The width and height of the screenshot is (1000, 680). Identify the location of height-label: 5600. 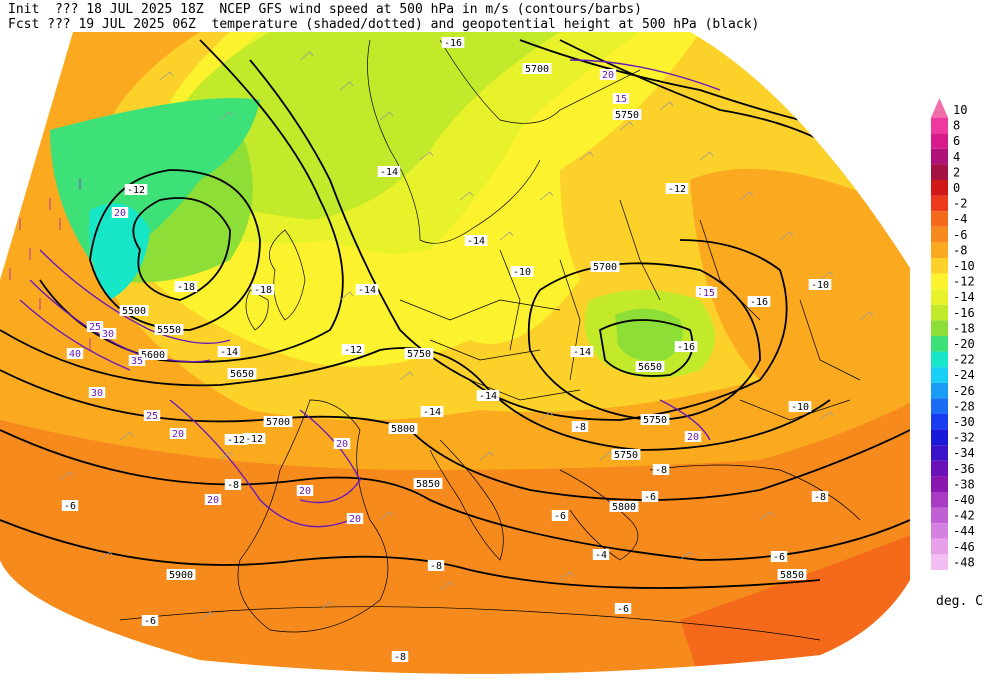
(153, 355).